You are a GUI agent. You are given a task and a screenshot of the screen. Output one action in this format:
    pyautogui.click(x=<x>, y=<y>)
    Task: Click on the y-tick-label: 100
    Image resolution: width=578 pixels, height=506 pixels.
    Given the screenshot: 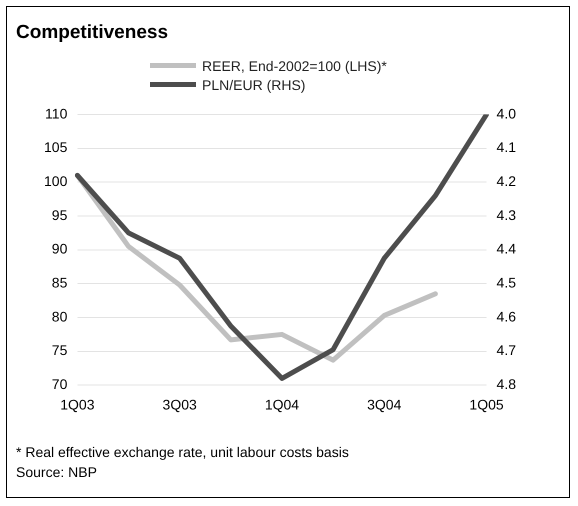 What is the action you would take?
    pyautogui.click(x=56, y=180)
    